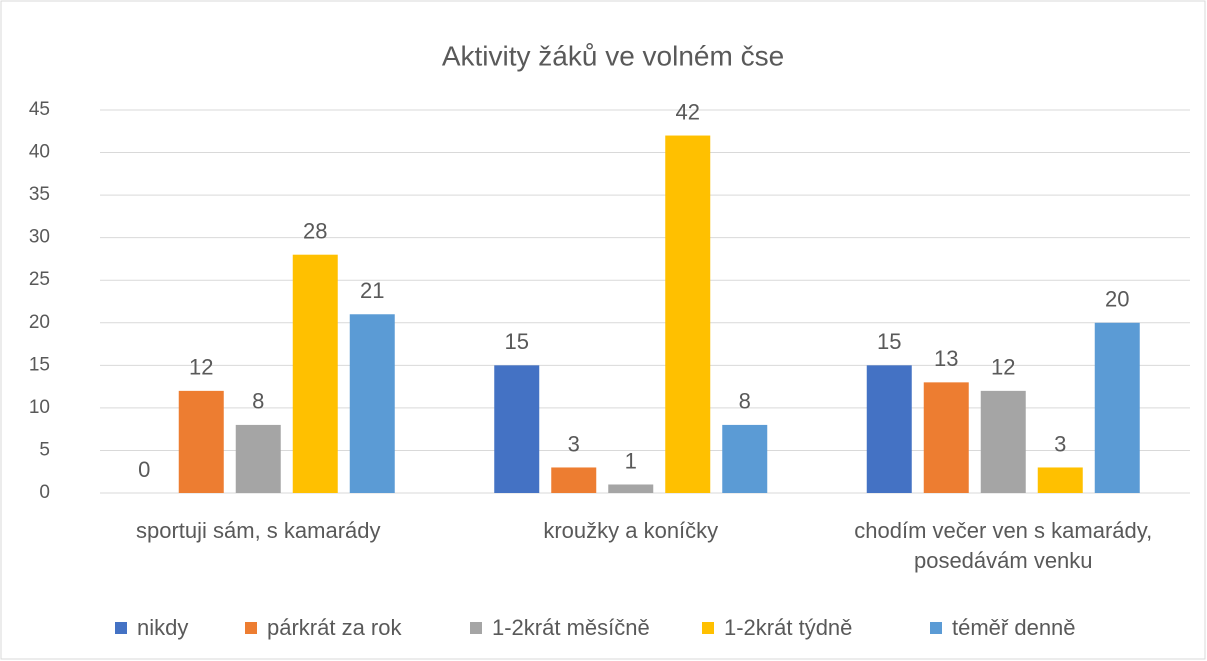 Image resolution: width=1207 pixels, height=661 pixels. I want to click on legend-label: párkrát za rok, so click(334, 627).